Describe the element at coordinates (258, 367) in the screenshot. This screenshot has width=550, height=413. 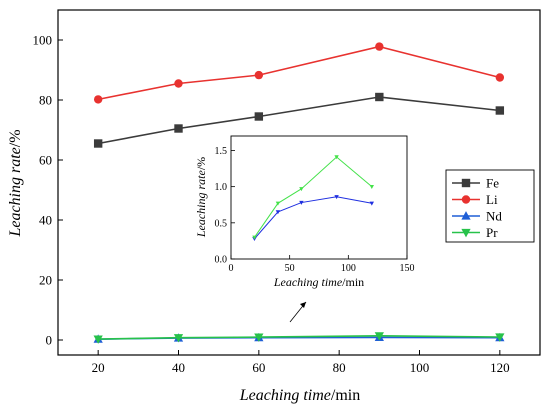
I see `x-tick-label: 60` at that location.